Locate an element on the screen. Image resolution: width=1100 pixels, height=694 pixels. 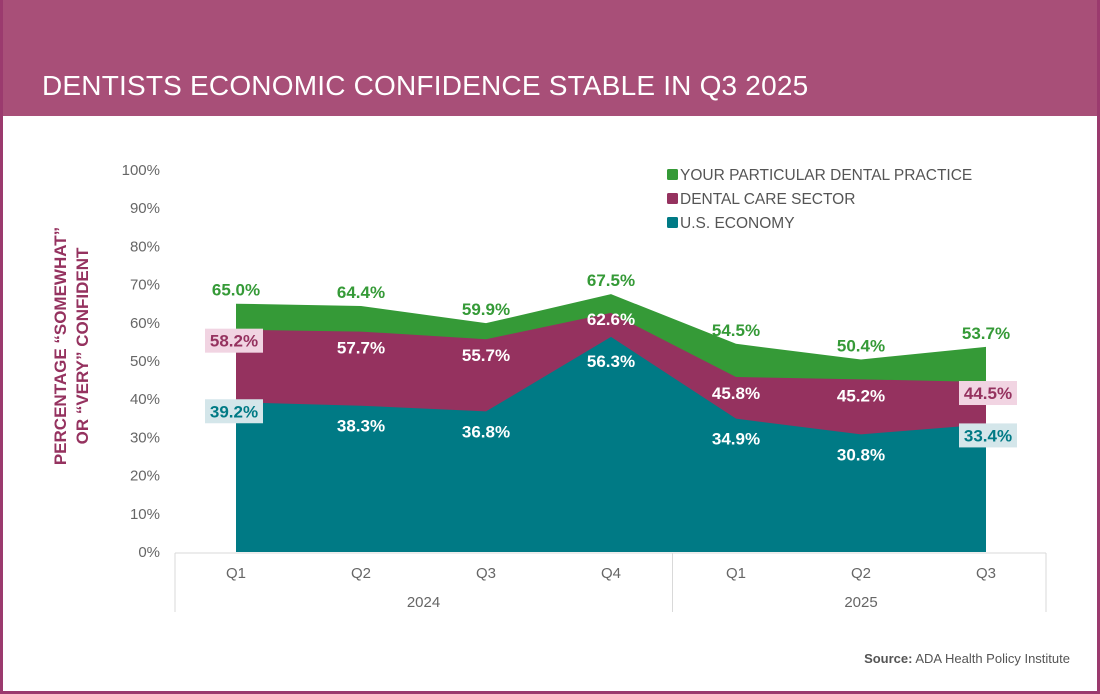
data-label-sector: 45.8% is located at coordinates (736, 393).